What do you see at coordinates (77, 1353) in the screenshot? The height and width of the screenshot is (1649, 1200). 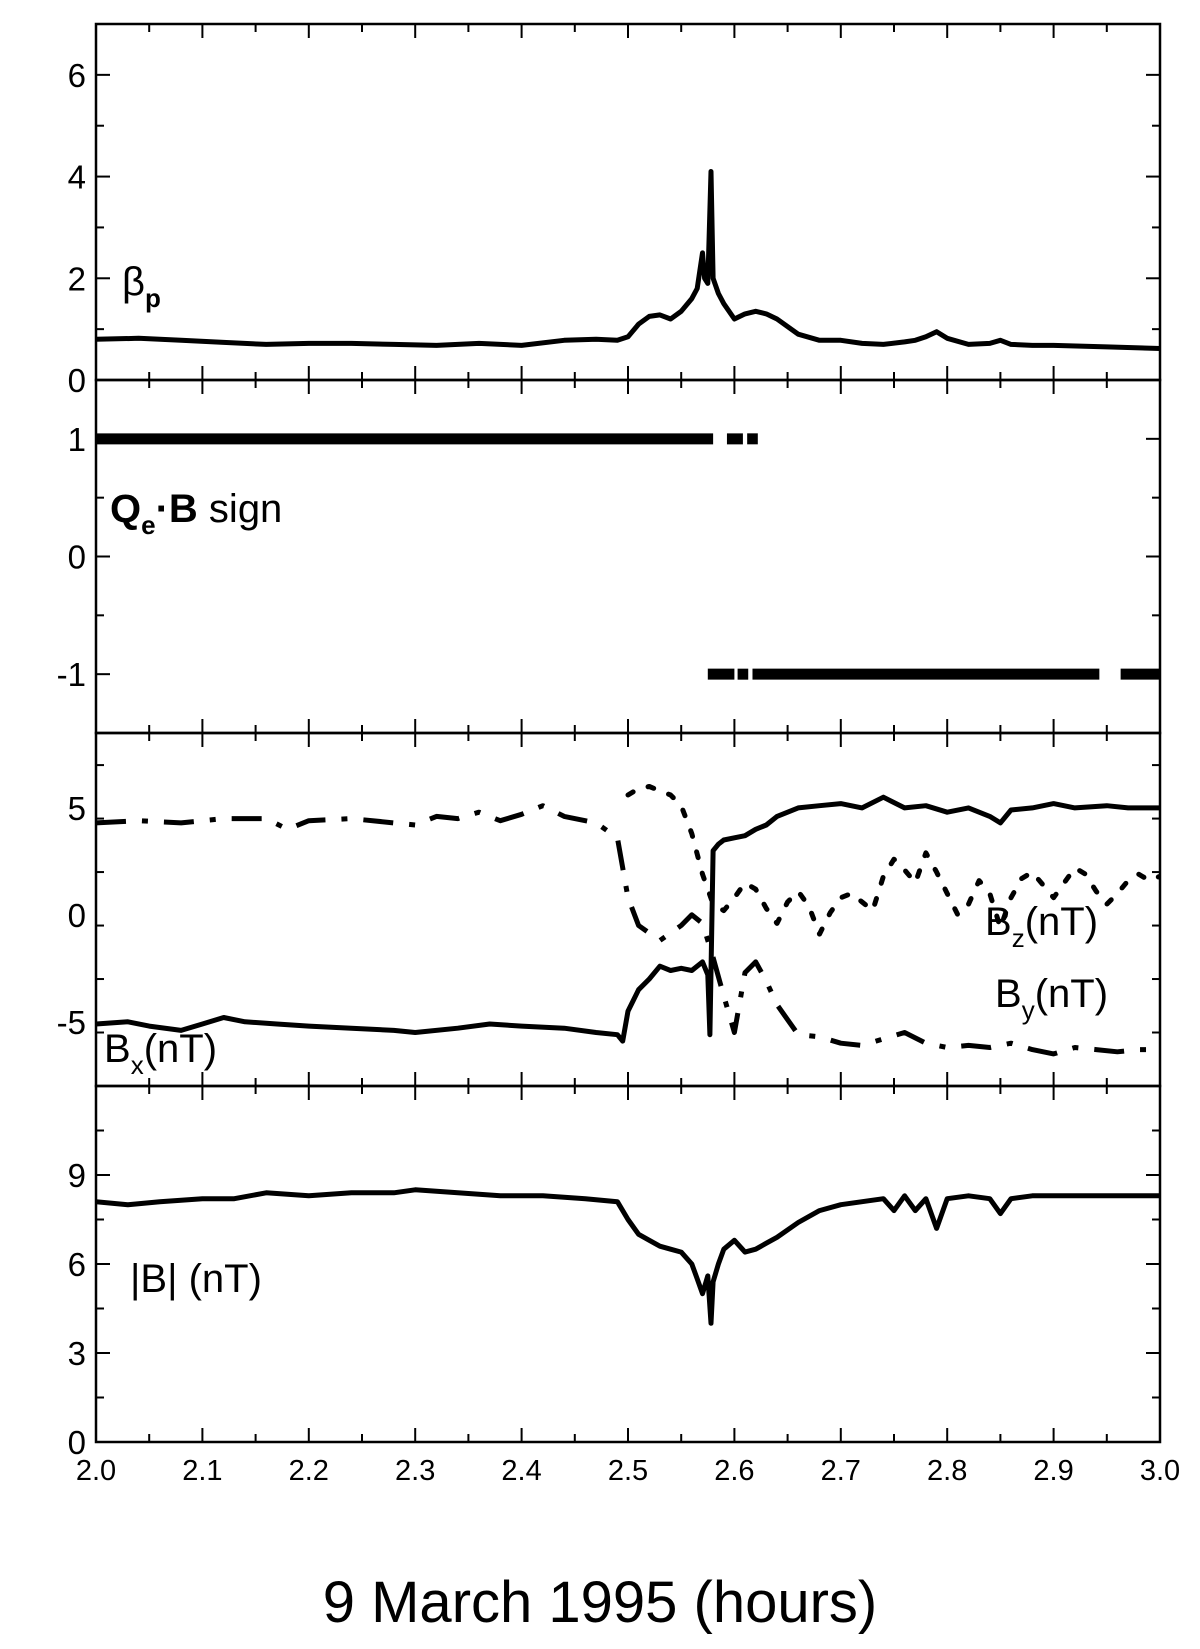 I see `y-tick-label: 3` at bounding box center [77, 1353].